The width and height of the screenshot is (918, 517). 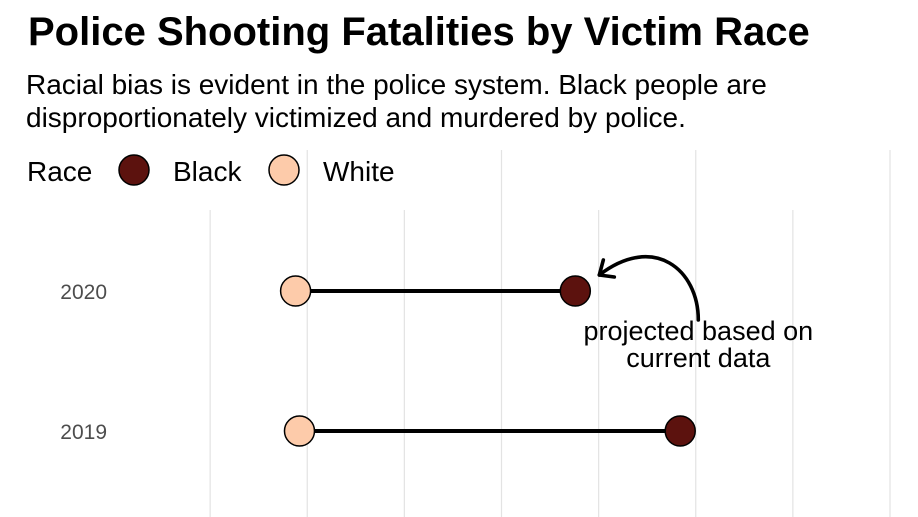 What do you see at coordinates (698, 358) in the screenshot?
I see `annotation-line: current data` at bounding box center [698, 358].